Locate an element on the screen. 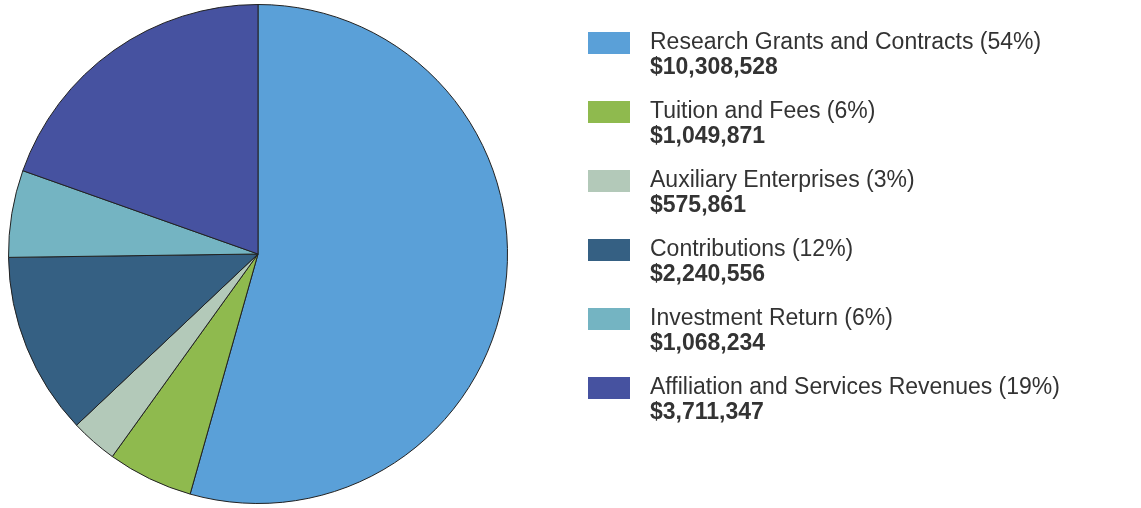 This screenshot has width=1141, height=508. legend-label: Auxiliary Enterprises (3%) is located at coordinates (782, 179).